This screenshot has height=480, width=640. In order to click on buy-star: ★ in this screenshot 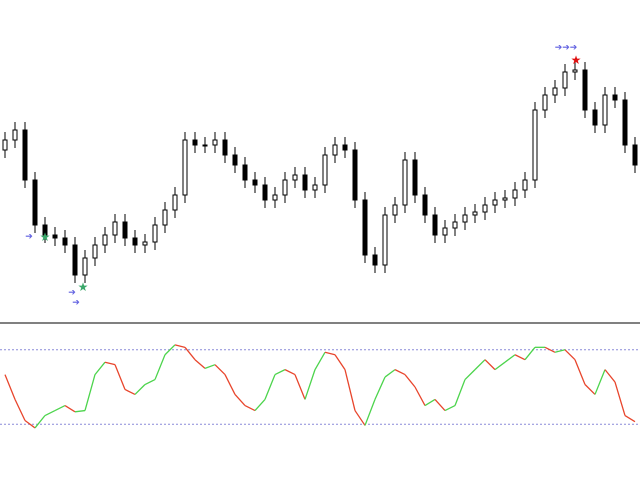, I will do `click(45, 237)`.